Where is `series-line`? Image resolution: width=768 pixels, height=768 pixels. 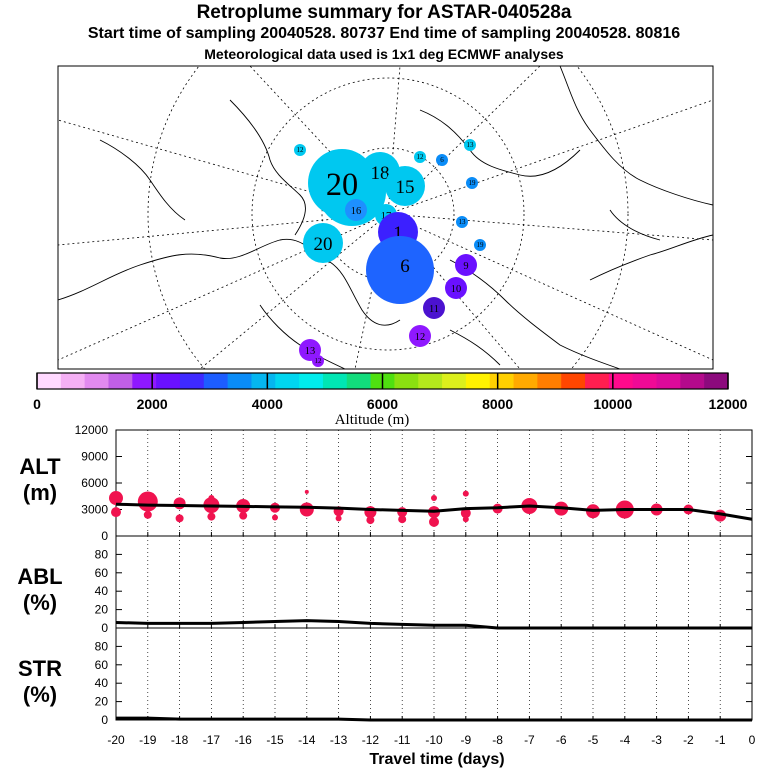
series-line is located at coordinates (434, 719).